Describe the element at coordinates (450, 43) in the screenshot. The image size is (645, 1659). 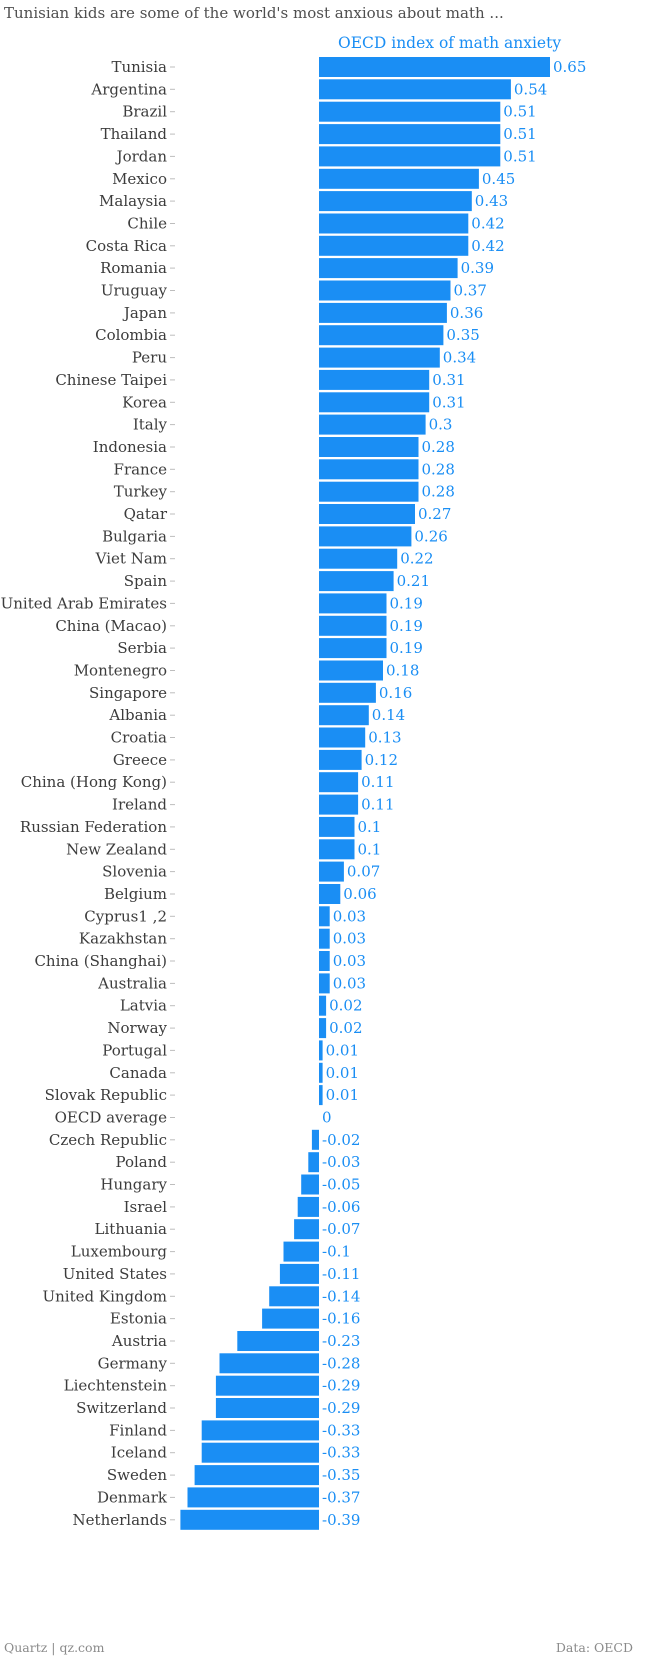
I see `series-label: OECD index of math anxiety` at that location.